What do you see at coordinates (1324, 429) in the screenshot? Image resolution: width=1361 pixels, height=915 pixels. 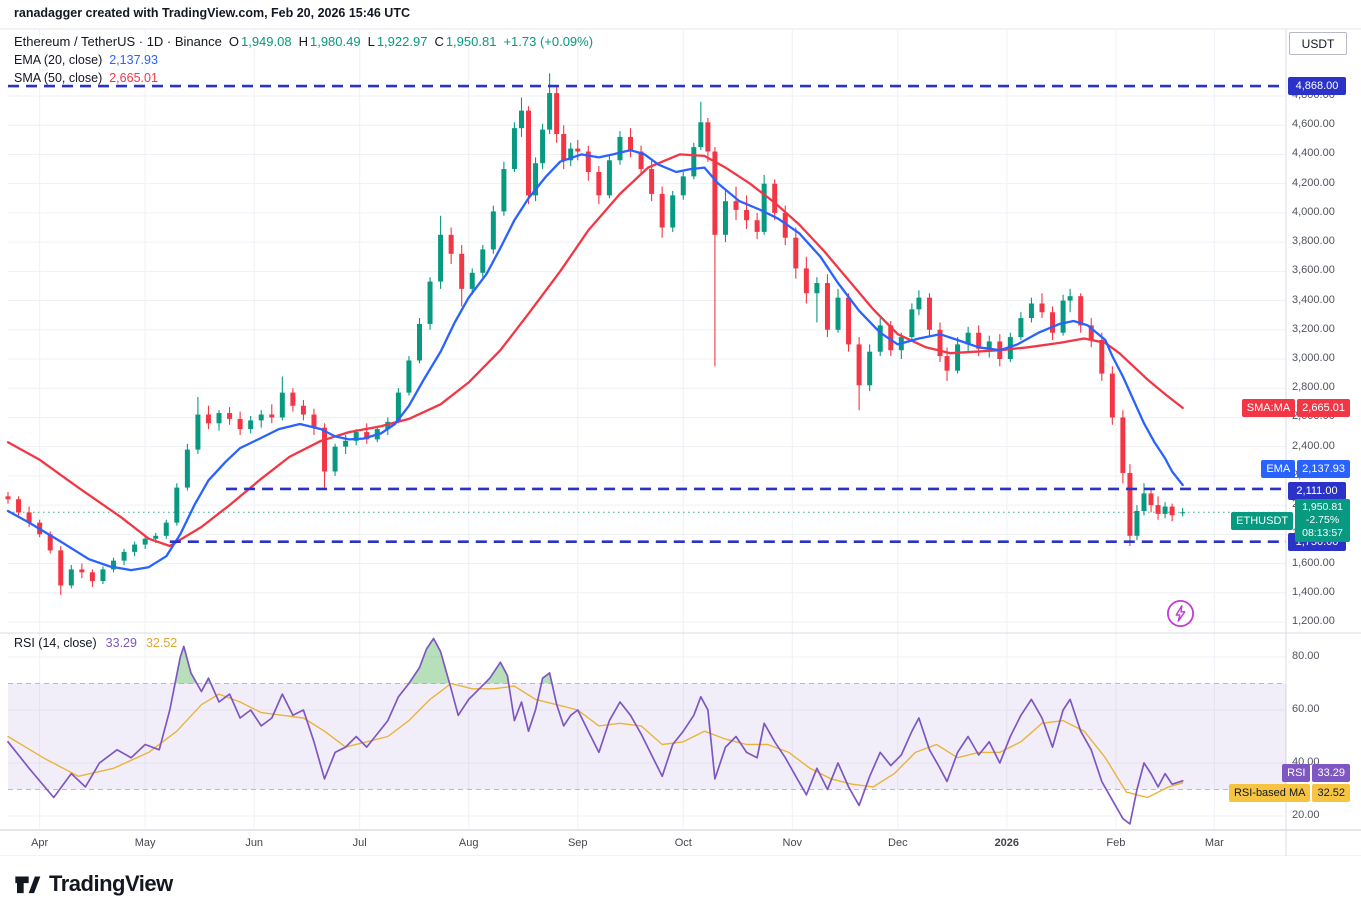 I see `price-axis` at bounding box center [1324, 429].